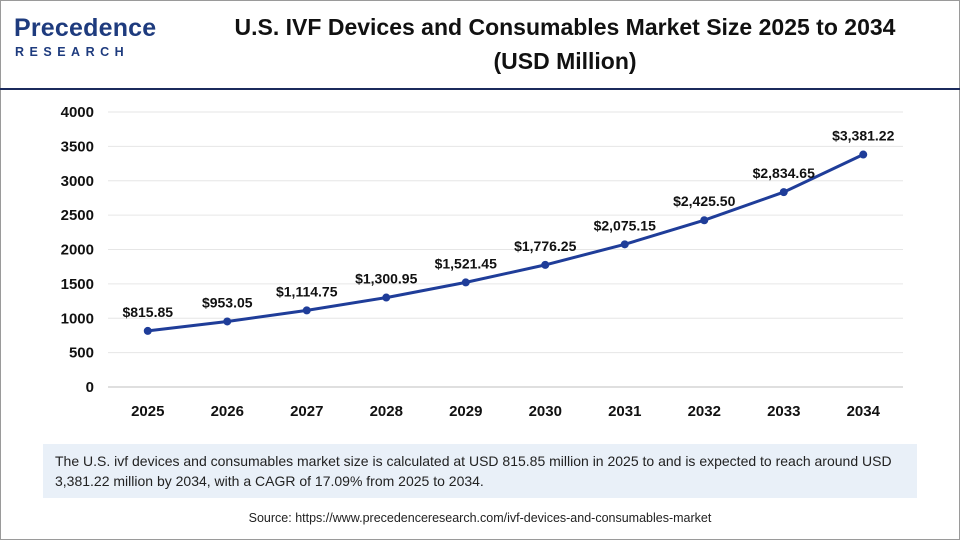 The image size is (960, 540). I want to click on data-label: $2,834.65, so click(784, 173).